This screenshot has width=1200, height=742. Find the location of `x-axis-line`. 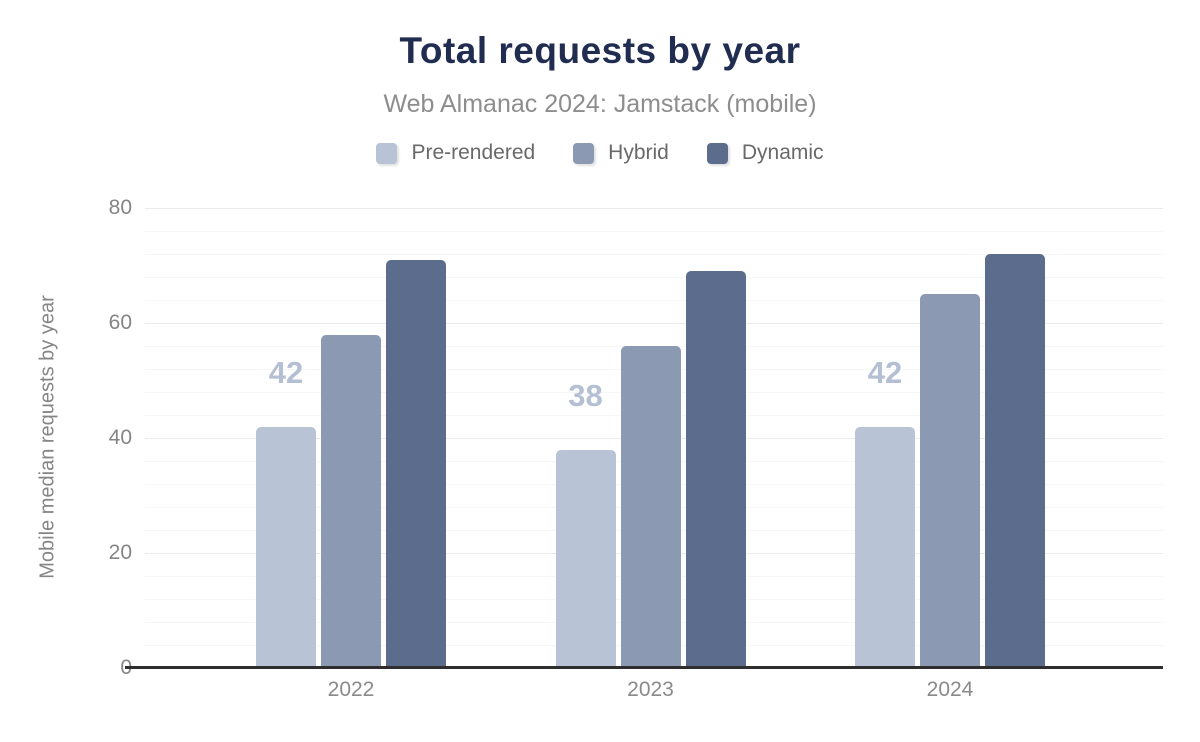

x-axis-line is located at coordinates (644, 667).